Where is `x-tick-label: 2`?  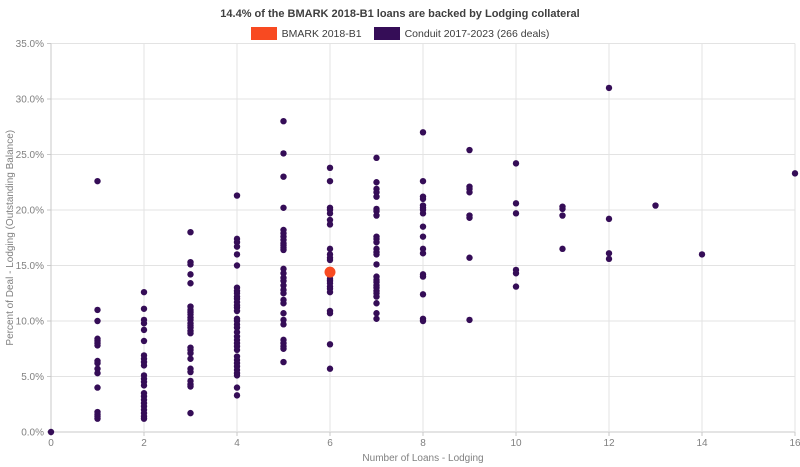 x-tick-label: 2 is located at coordinates (144, 443).